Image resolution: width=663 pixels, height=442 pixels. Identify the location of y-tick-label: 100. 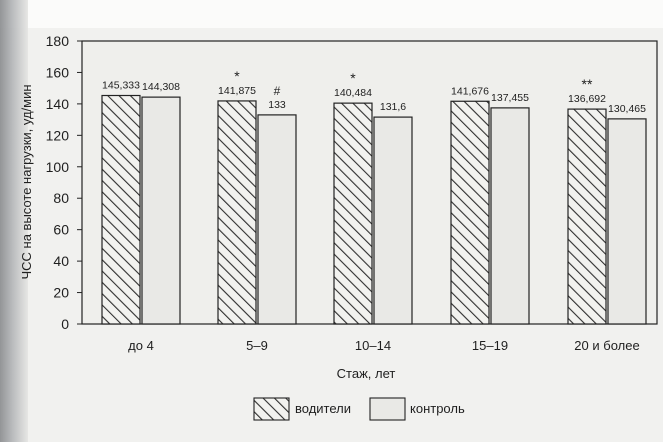
(58, 167).